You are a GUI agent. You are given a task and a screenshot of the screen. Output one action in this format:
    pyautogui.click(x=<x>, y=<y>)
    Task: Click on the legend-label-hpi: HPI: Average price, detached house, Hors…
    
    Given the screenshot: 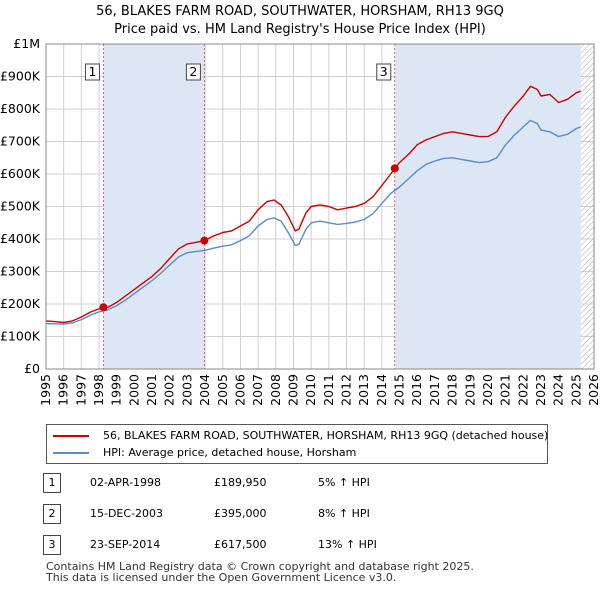 What is the action you would take?
    pyautogui.click(x=230, y=452)
    